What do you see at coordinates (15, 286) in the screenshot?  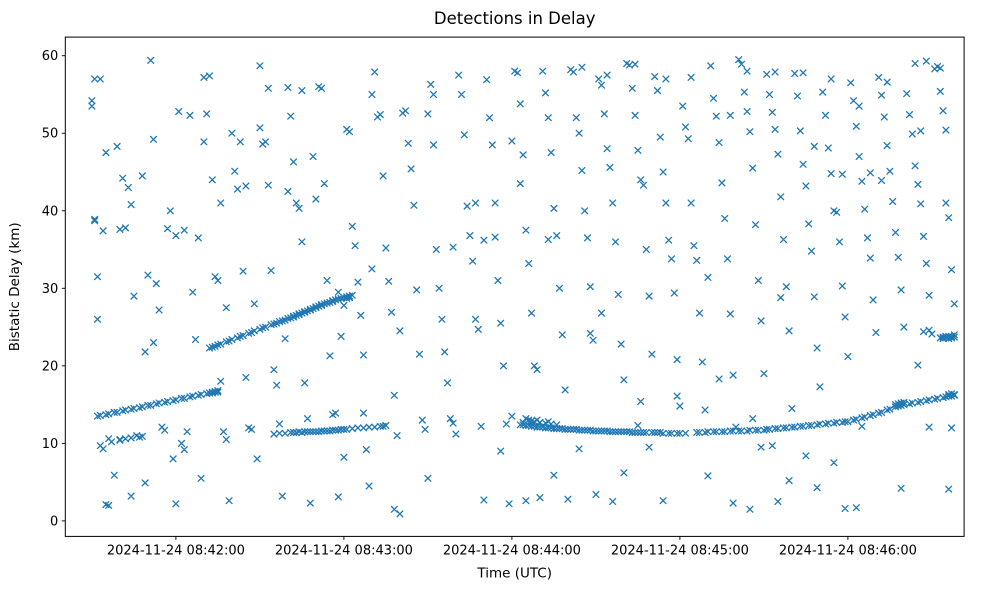 I see `y-axis-label: Bistatic Delay (km)` at bounding box center [15, 286].